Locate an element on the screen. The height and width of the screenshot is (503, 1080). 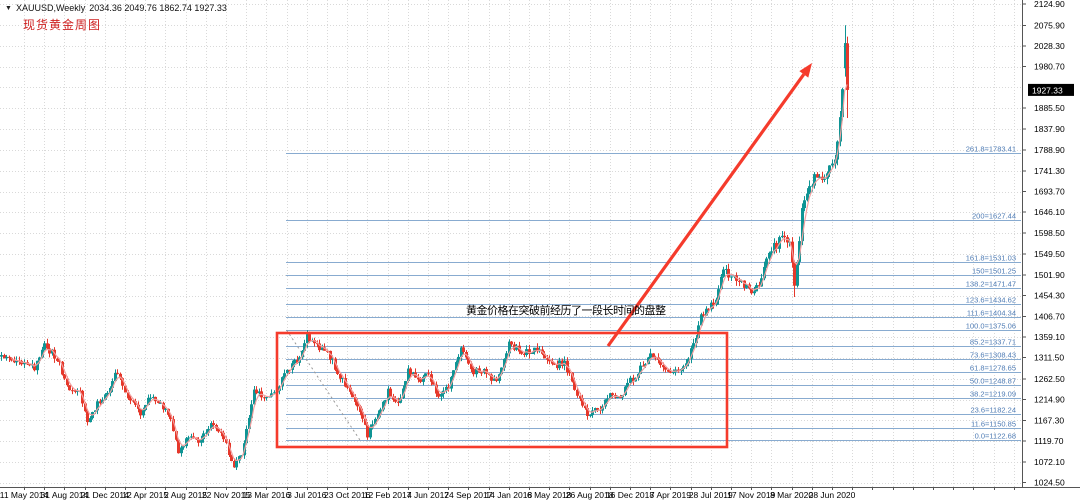
svg-text: 150=1501.25 is located at coordinates (994, 271).